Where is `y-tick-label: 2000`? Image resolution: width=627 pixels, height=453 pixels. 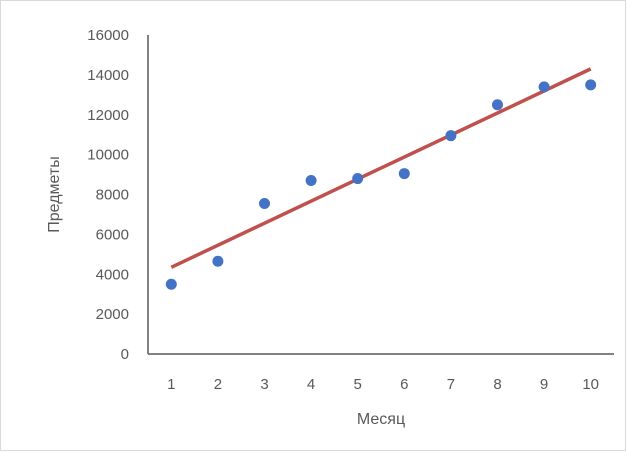 y-tick-label: 2000 is located at coordinates (112, 314).